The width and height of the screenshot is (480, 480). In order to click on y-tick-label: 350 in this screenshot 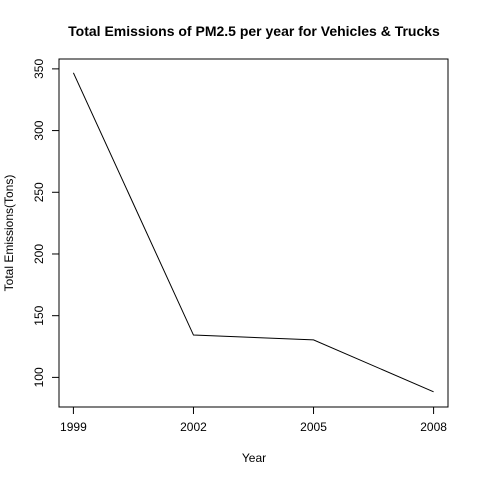, I will do `click(39, 69)`.